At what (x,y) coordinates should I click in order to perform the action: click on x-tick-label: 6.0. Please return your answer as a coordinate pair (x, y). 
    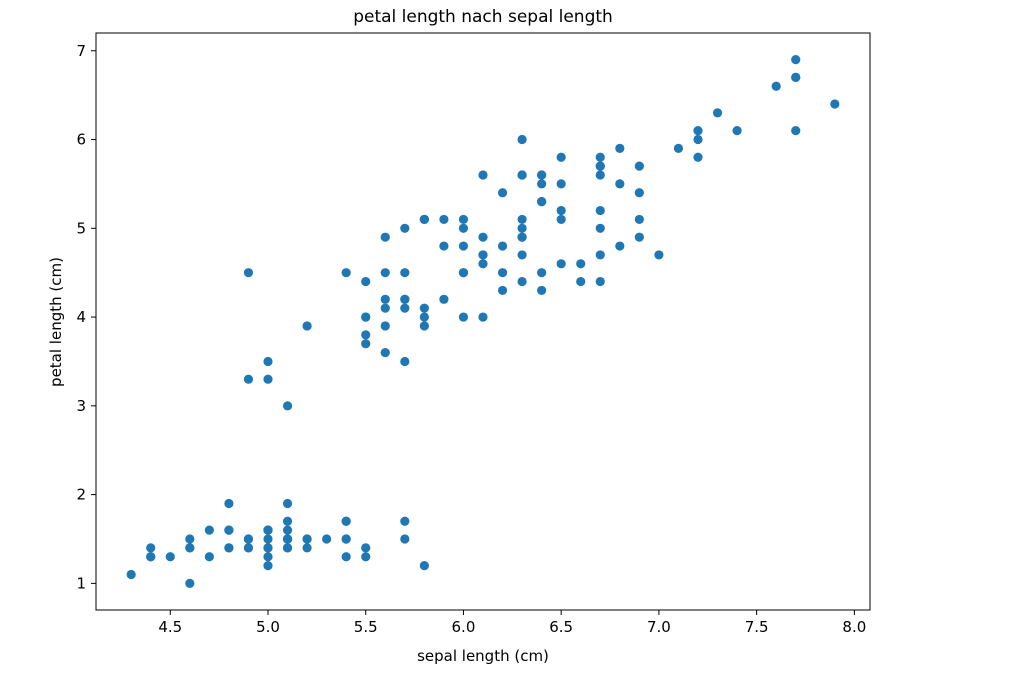
    Looking at the image, I should click on (464, 627).